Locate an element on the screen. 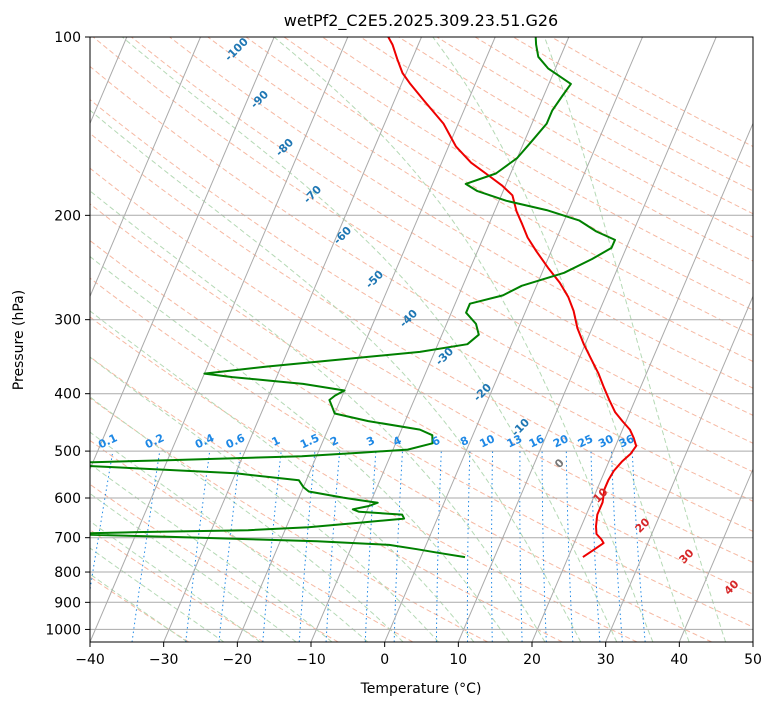 The height and width of the screenshot is (708, 775). y-tick-label: 1000 is located at coordinates (63, 630).